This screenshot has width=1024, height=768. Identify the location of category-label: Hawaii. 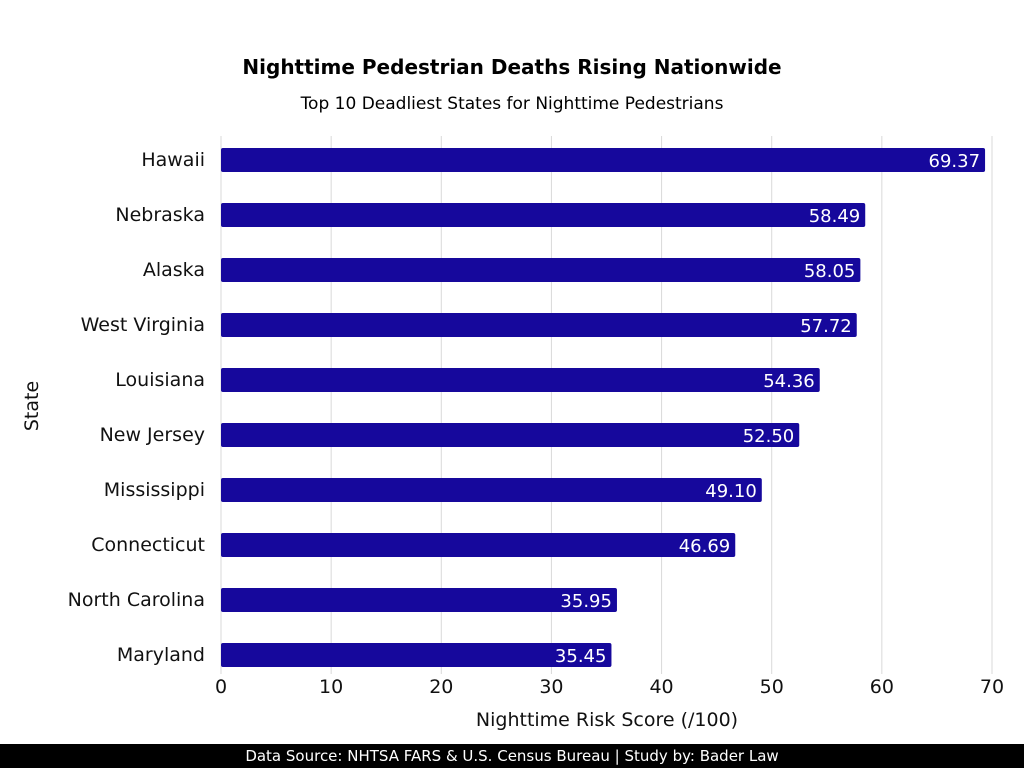
(173, 160).